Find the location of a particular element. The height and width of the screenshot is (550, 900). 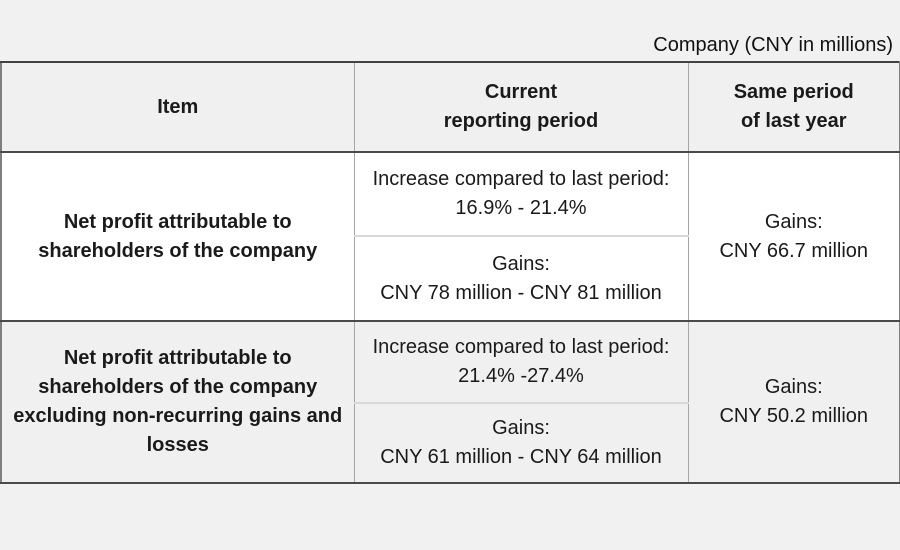

last-year-cell-net-profit: Gains: CNY 66.7 million is located at coordinates (794, 237).